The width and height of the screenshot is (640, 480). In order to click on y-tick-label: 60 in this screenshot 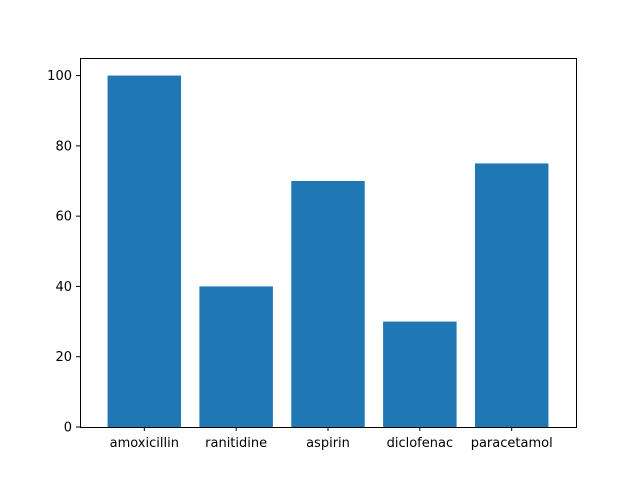, I will do `click(63, 217)`.